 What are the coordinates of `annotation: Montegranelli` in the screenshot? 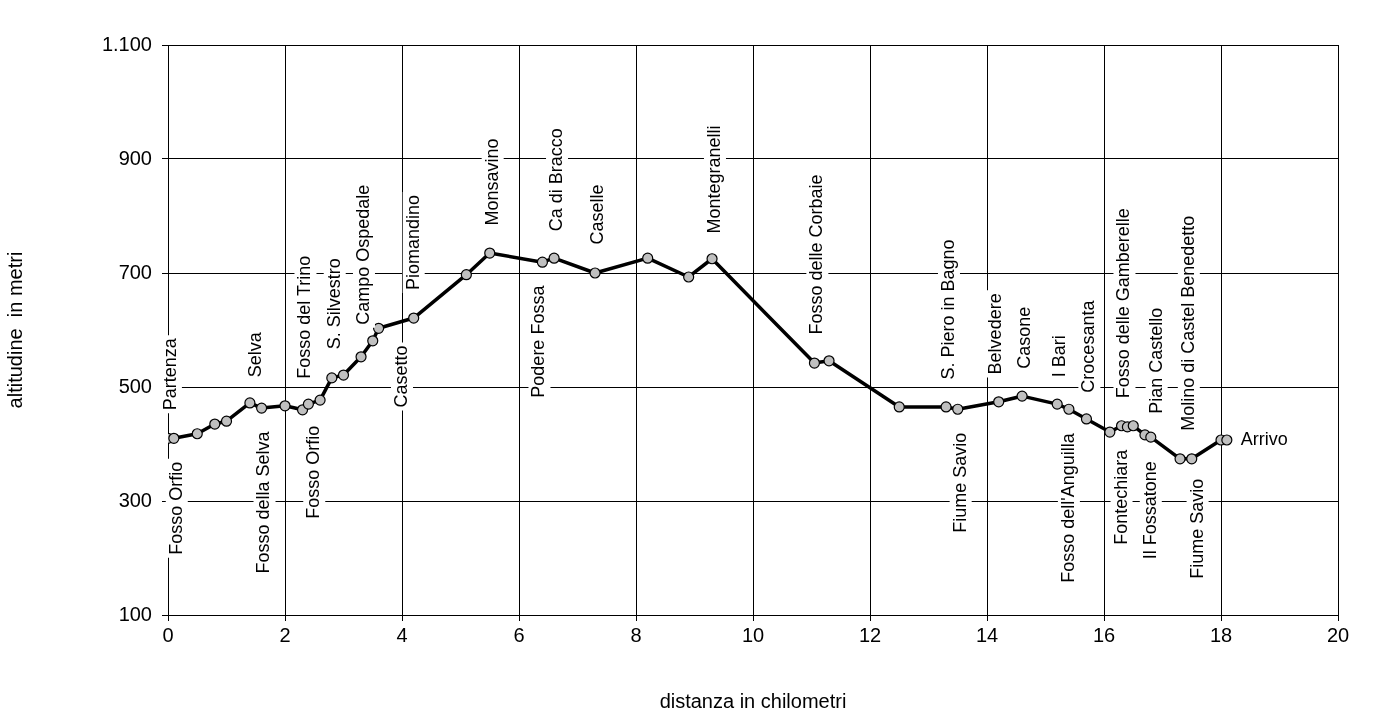 It's located at (713, 179).